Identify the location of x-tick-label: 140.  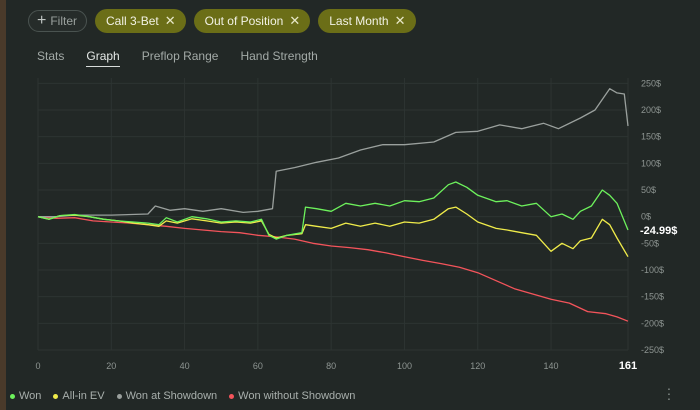
(551, 366).